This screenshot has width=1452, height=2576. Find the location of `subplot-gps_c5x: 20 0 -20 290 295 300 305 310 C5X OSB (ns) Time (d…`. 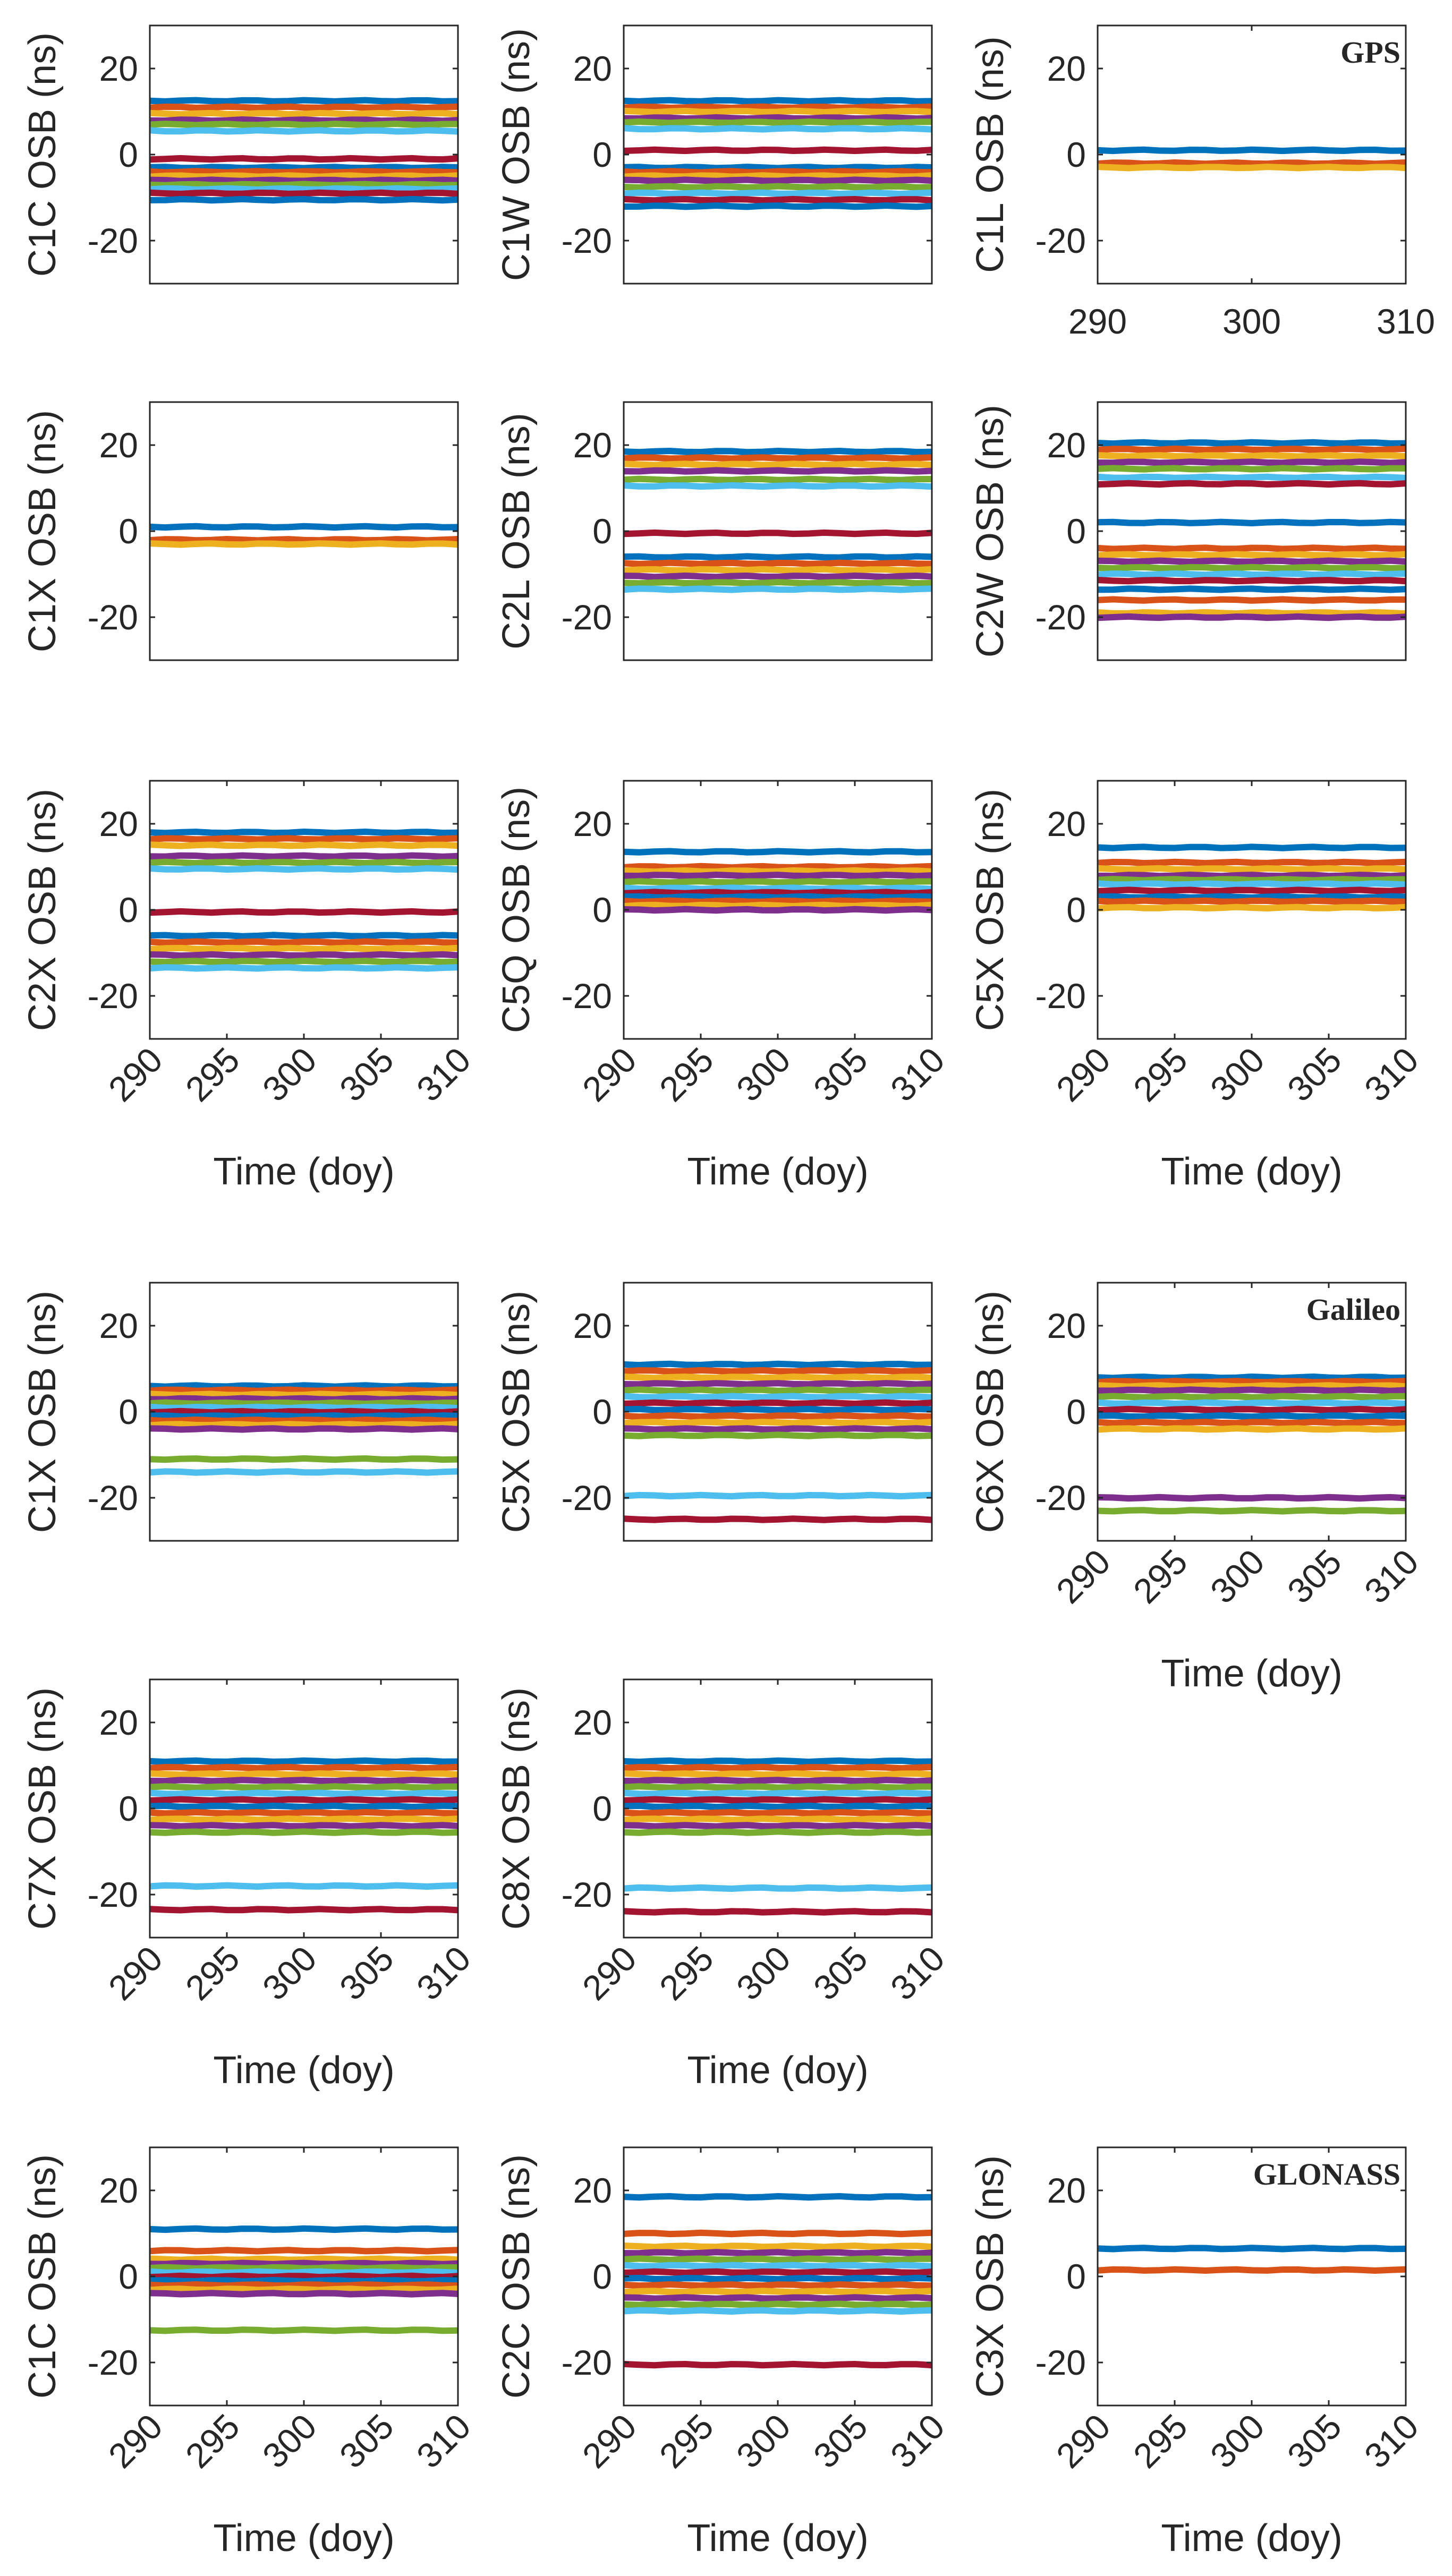

subplot-gps_c5x: 20 0 -20 290 295 300 305 310 C5X OSB (ns) Time (d… is located at coordinates (1197, 987).